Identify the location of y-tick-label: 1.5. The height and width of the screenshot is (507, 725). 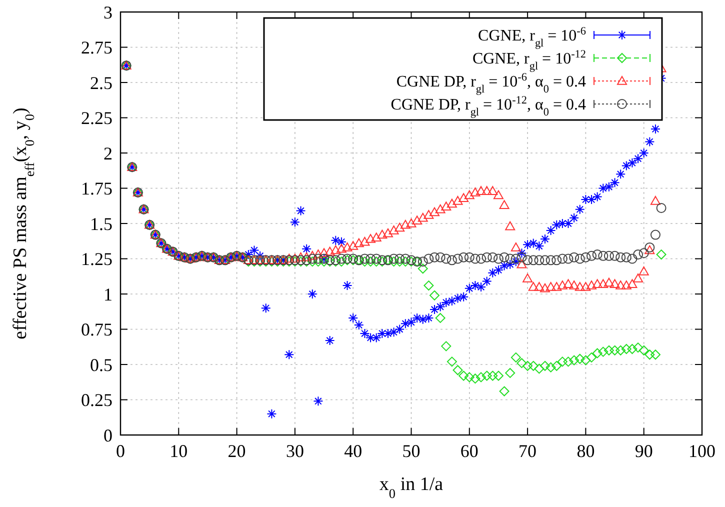
(101, 224).